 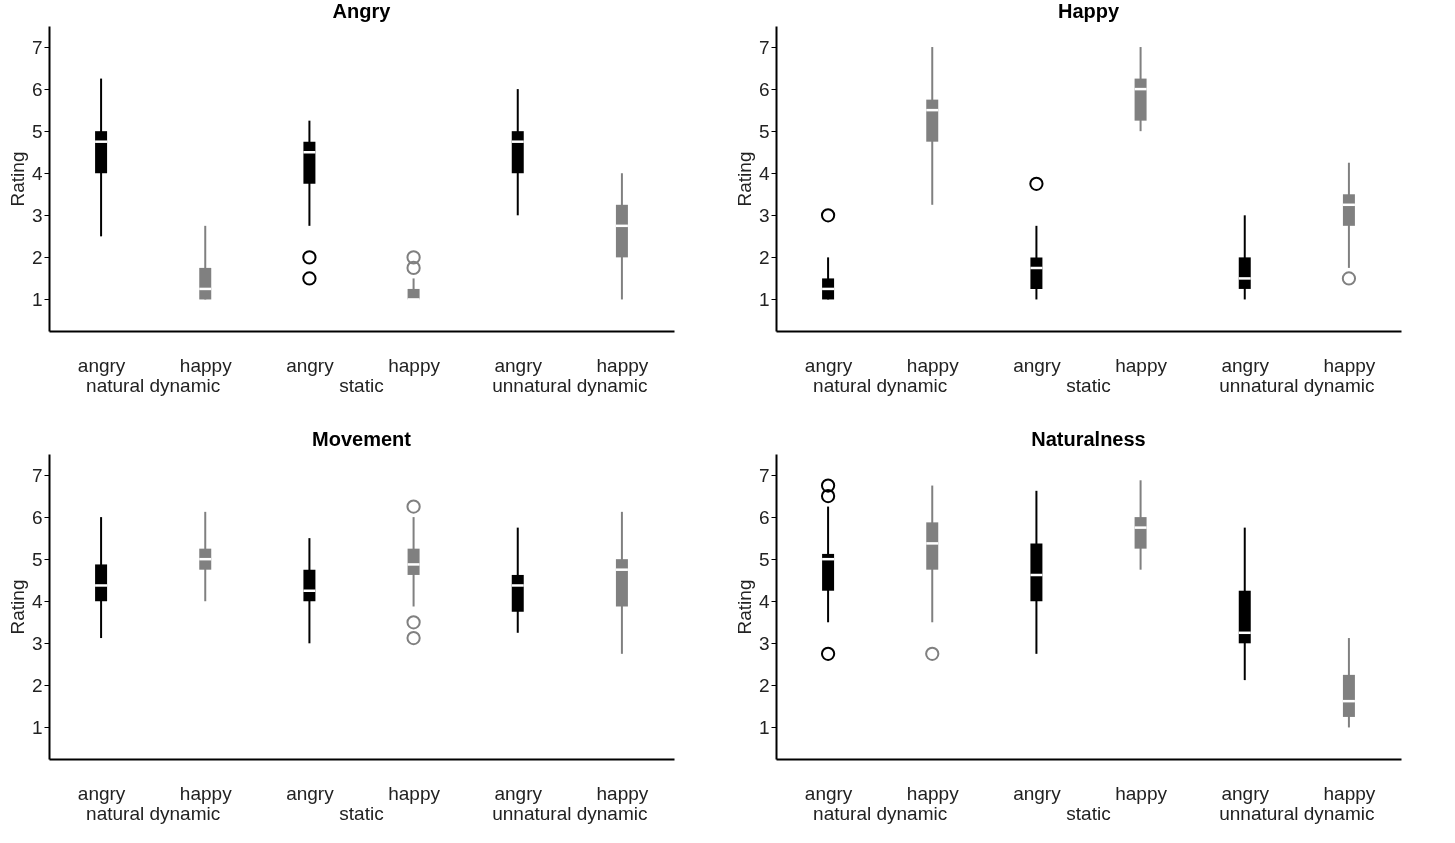 What do you see at coordinates (362, 11) in the screenshot?
I see `chart-title: Angry` at bounding box center [362, 11].